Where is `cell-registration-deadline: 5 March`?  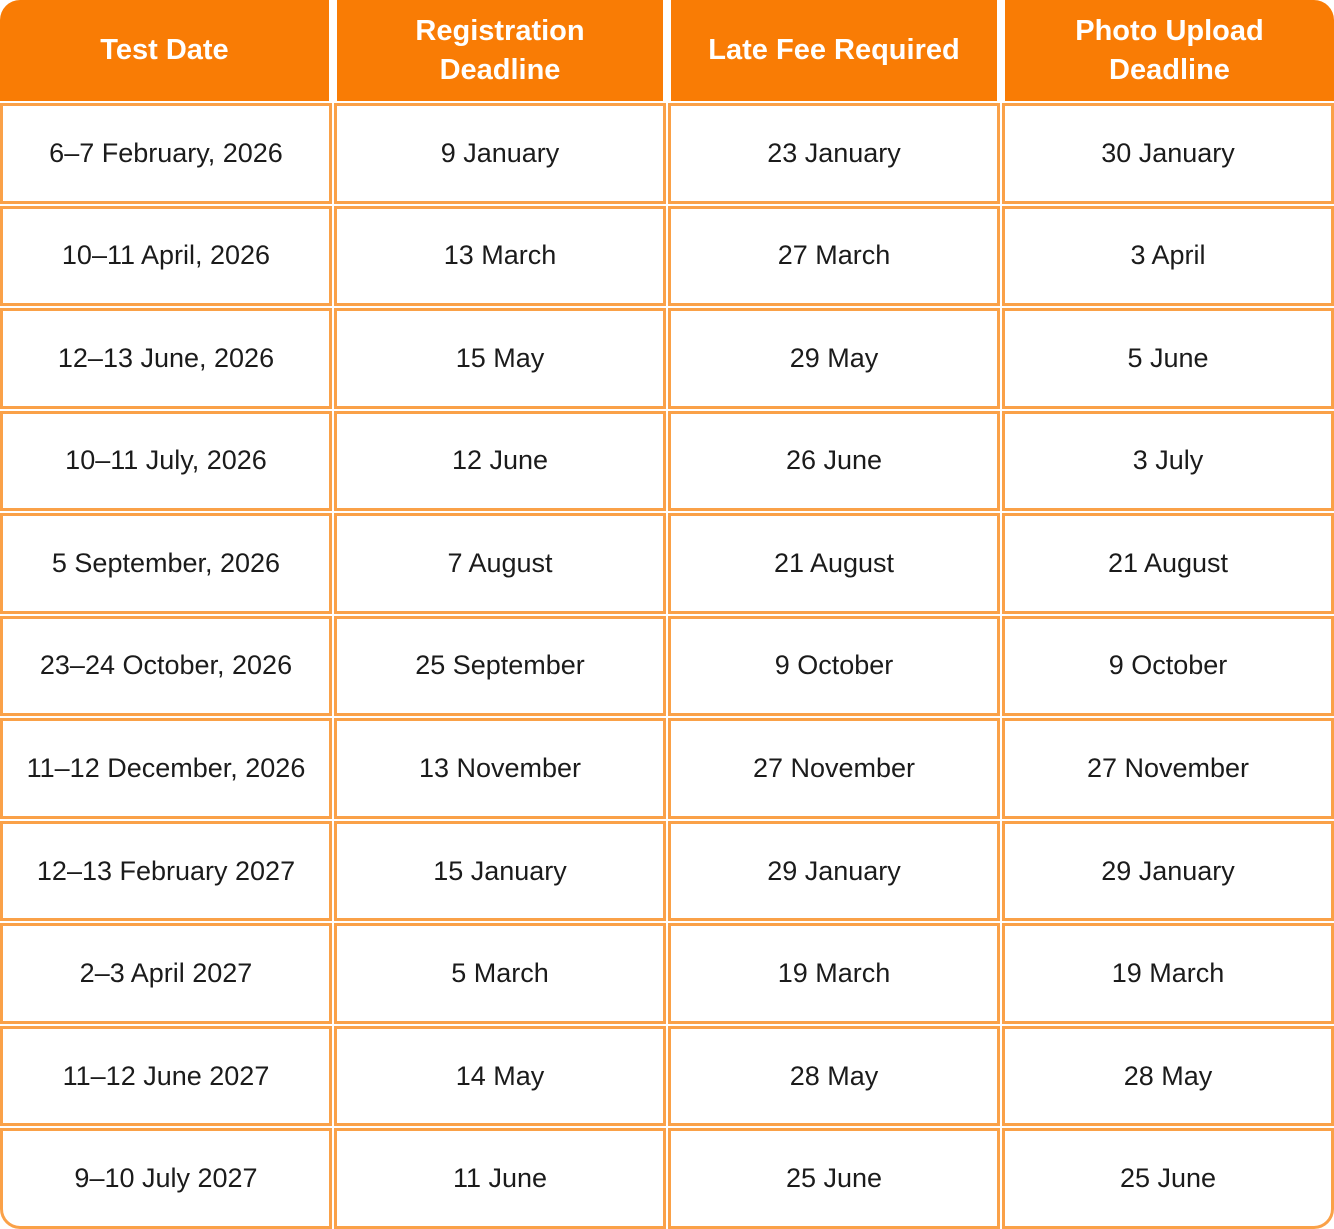
cell-registration-deadline: 5 March is located at coordinates (500, 973).